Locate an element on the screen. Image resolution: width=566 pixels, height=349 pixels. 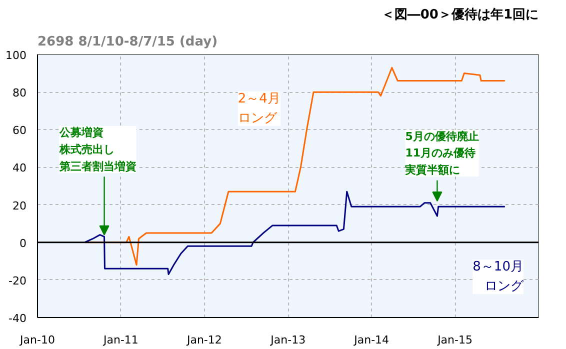
text: 8～10月ロング is located at coordinates (498, 277).